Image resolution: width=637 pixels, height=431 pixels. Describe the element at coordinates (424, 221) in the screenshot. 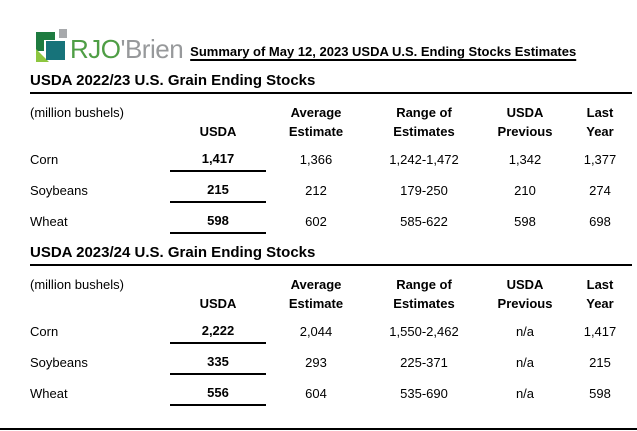

I see `range-of-estimates-value: 585-622` at that location.